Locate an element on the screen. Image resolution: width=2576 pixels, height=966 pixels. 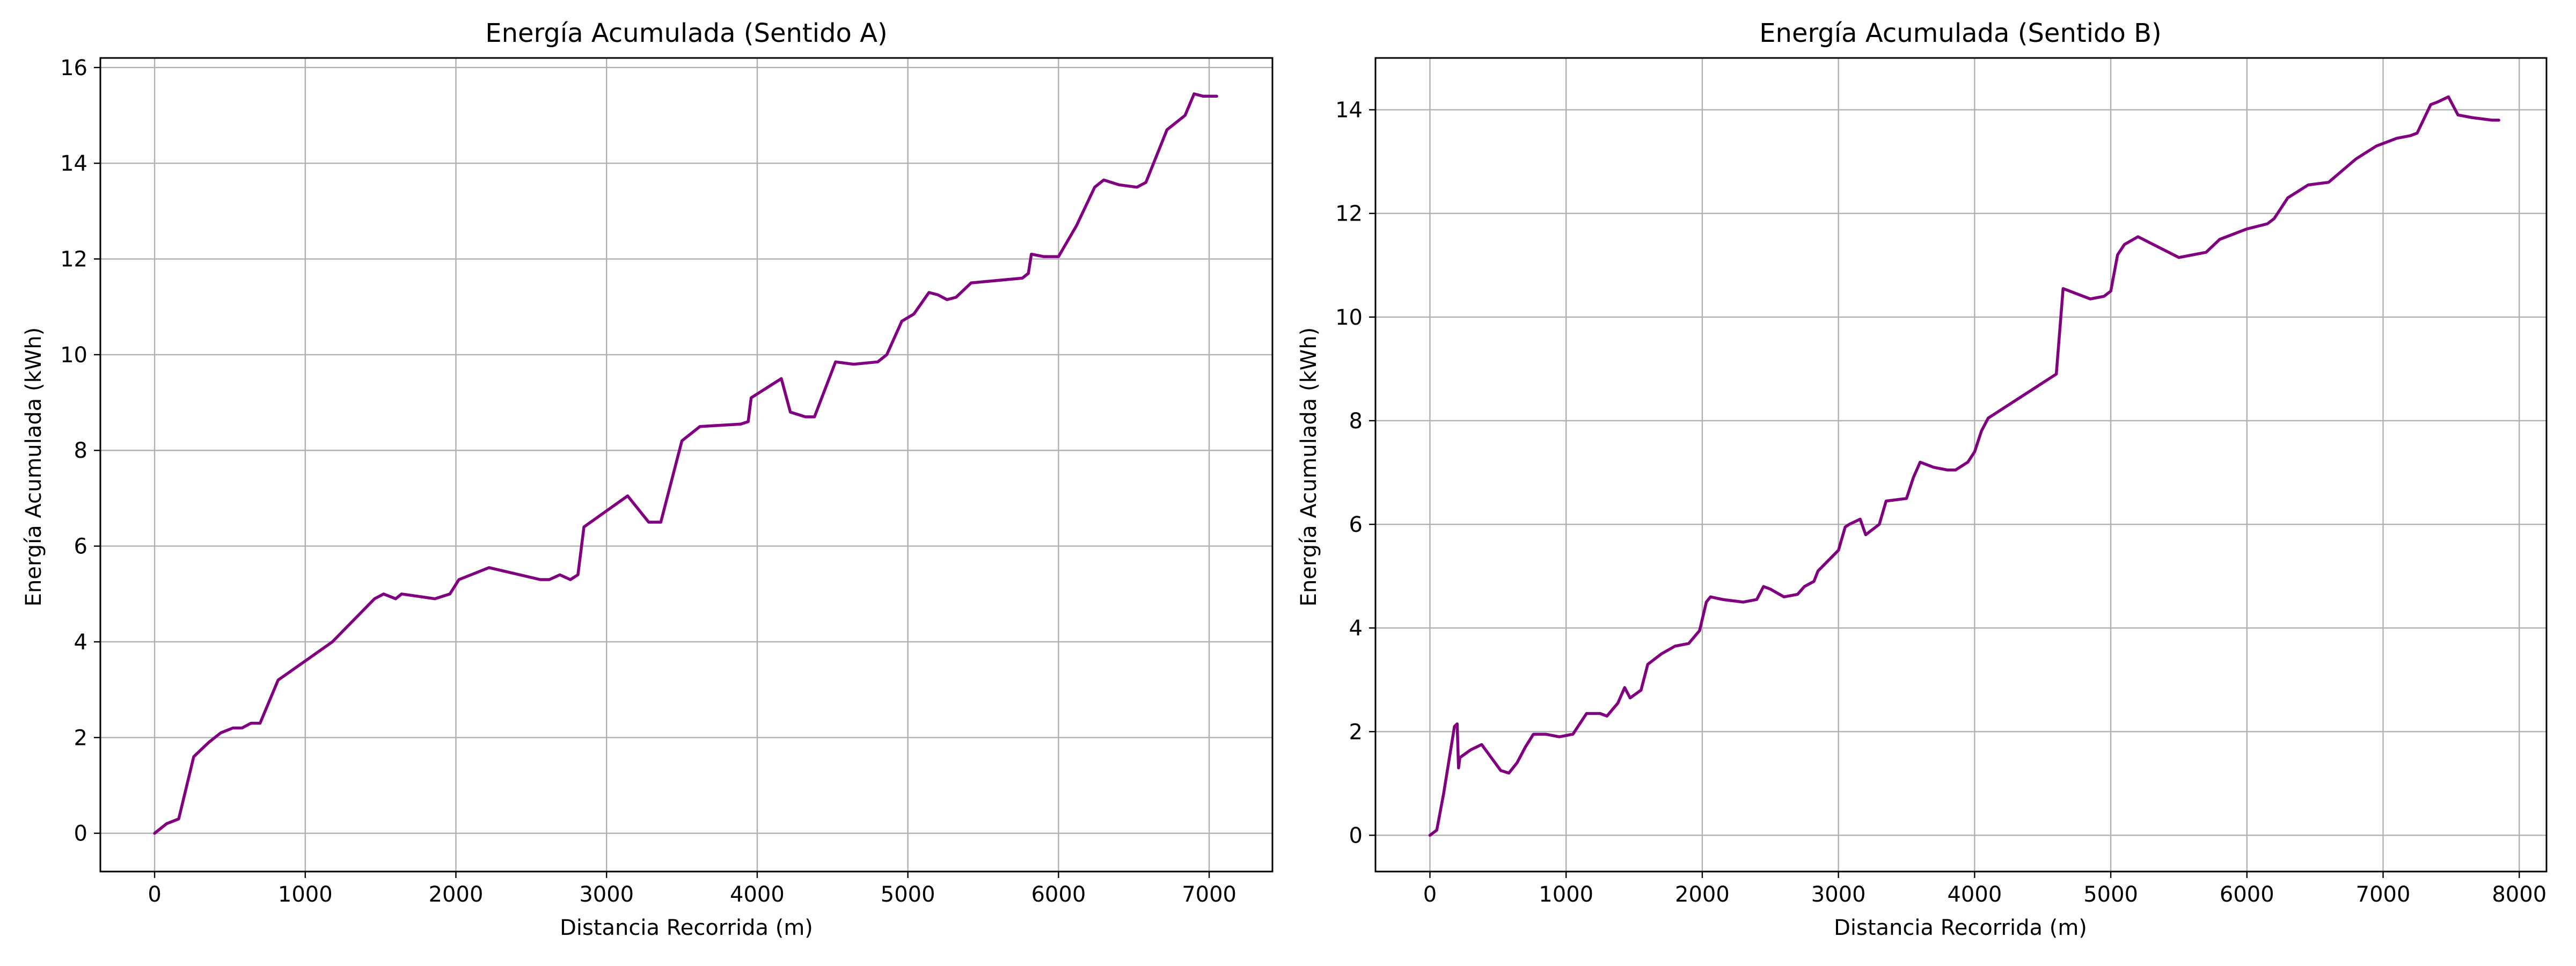
x-tick-label: 8000 is located at coordinates (2519, 894).